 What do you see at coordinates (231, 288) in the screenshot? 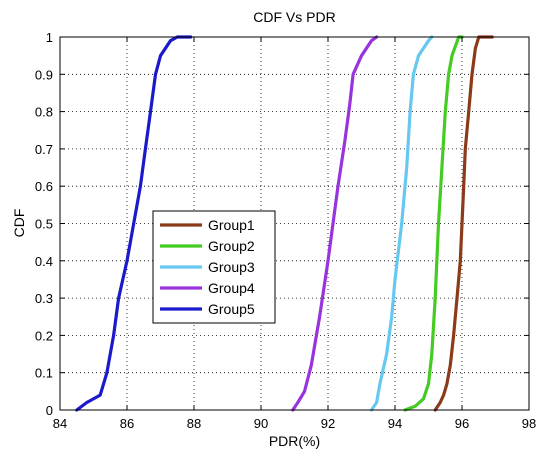
I see `legend-label: Group4` at bounding box center [231, 288].